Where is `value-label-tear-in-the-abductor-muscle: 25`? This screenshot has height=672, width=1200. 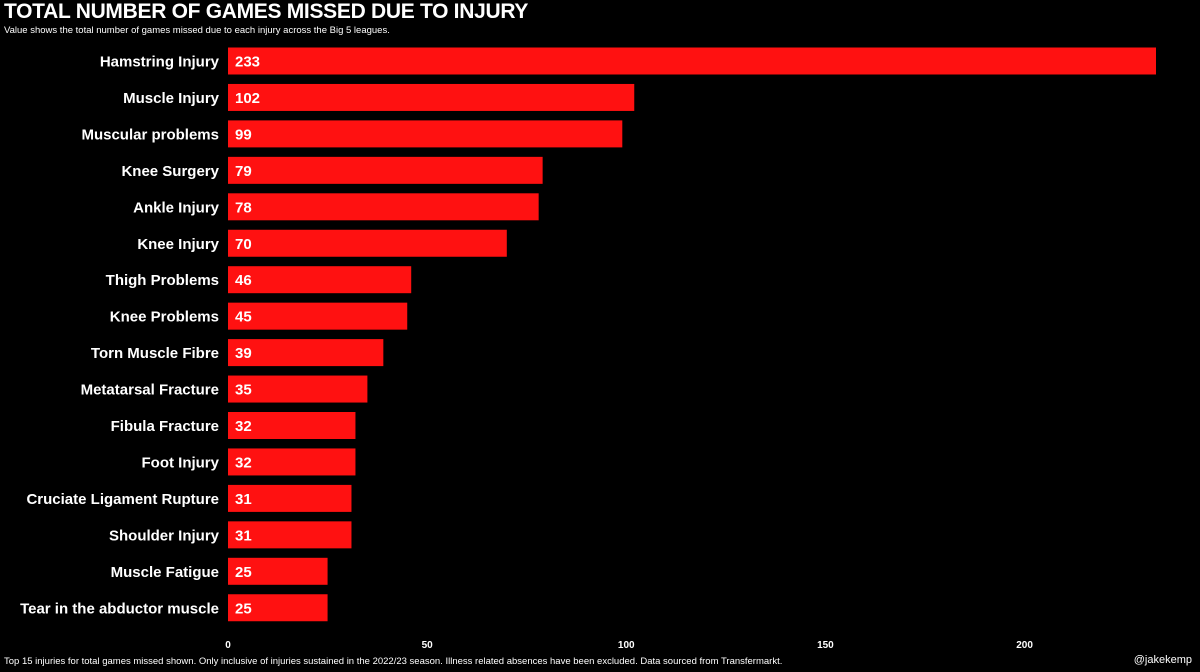 value-label-tear-in-the-abductor-muscle: 25 is located at coordinates (243, 608).